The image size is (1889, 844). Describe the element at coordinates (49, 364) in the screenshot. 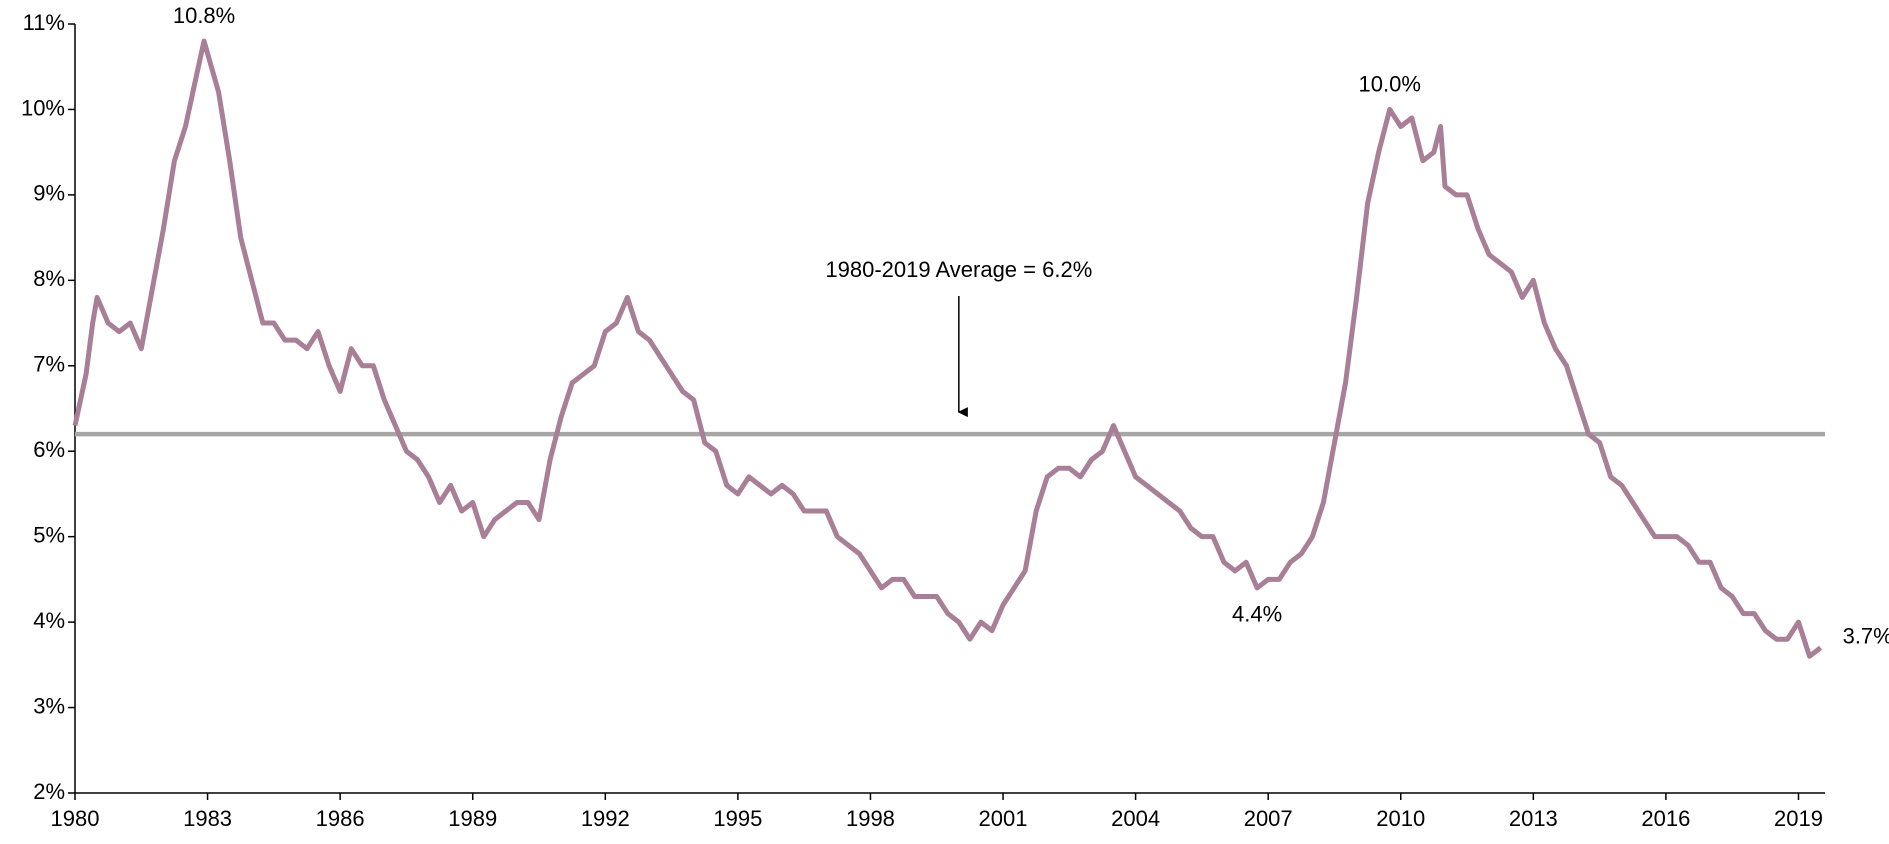

I see `y-tick-label: 7%` at that location.